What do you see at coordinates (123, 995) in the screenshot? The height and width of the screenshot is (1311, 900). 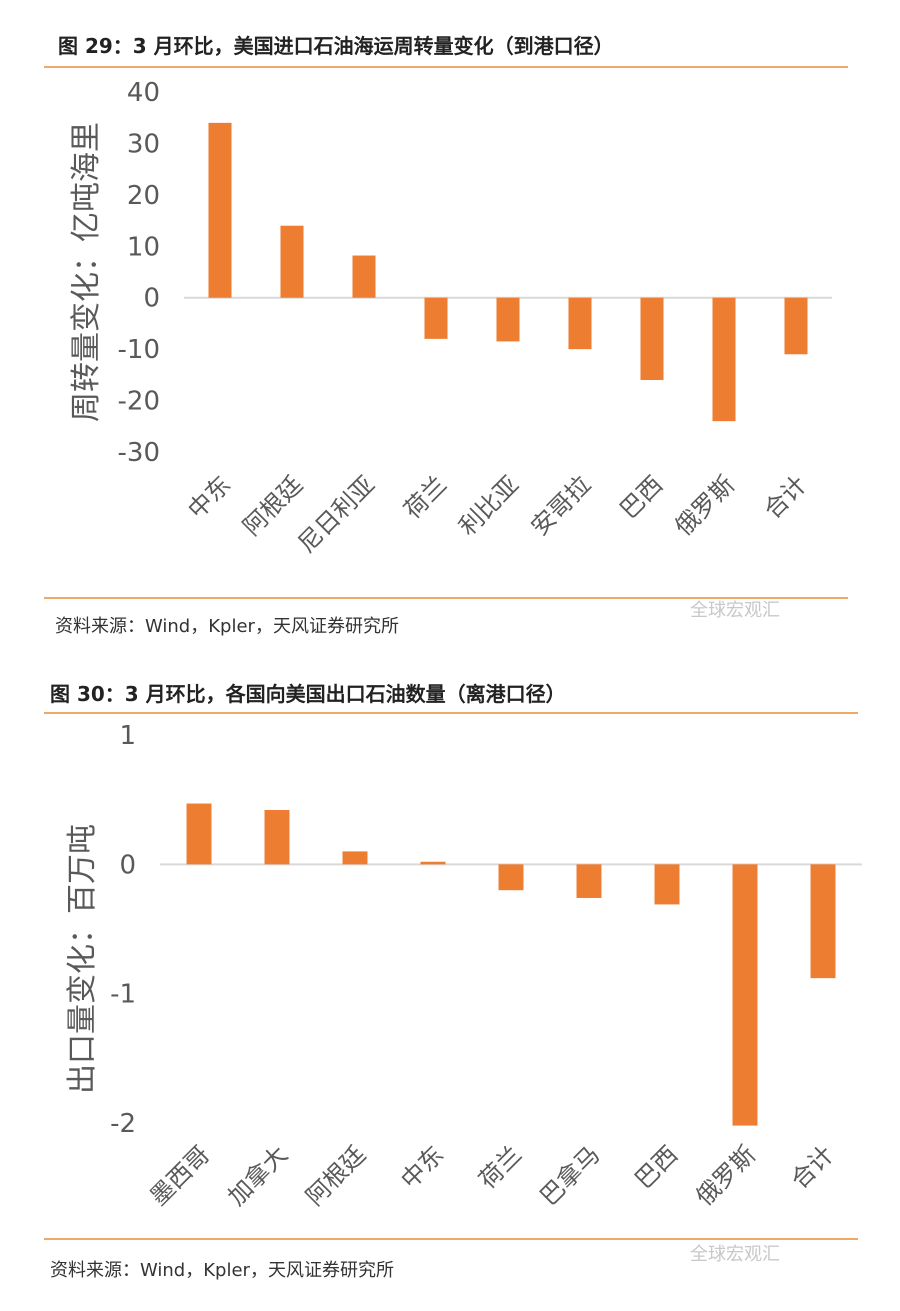 I see `y-tick-label: -1` at bounding box center [123, 995].